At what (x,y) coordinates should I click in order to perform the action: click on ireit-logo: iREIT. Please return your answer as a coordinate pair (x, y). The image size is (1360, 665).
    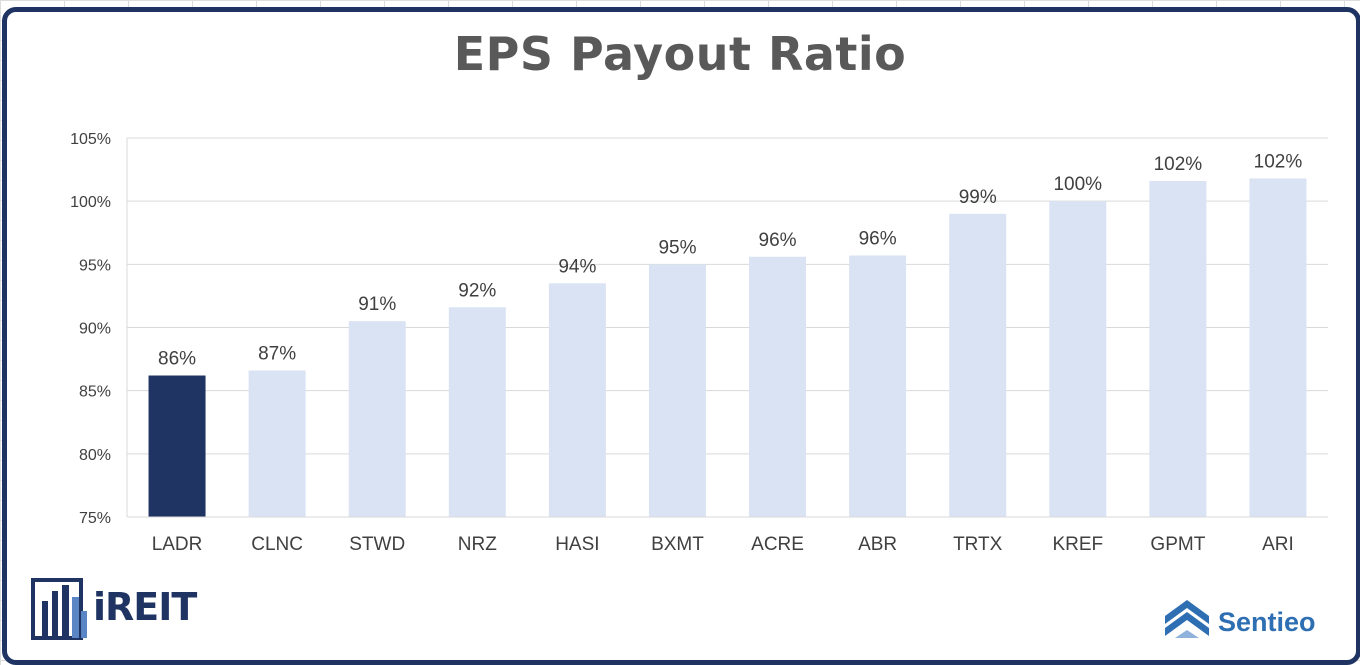
    Looking at the image, I should click on (113, 612).